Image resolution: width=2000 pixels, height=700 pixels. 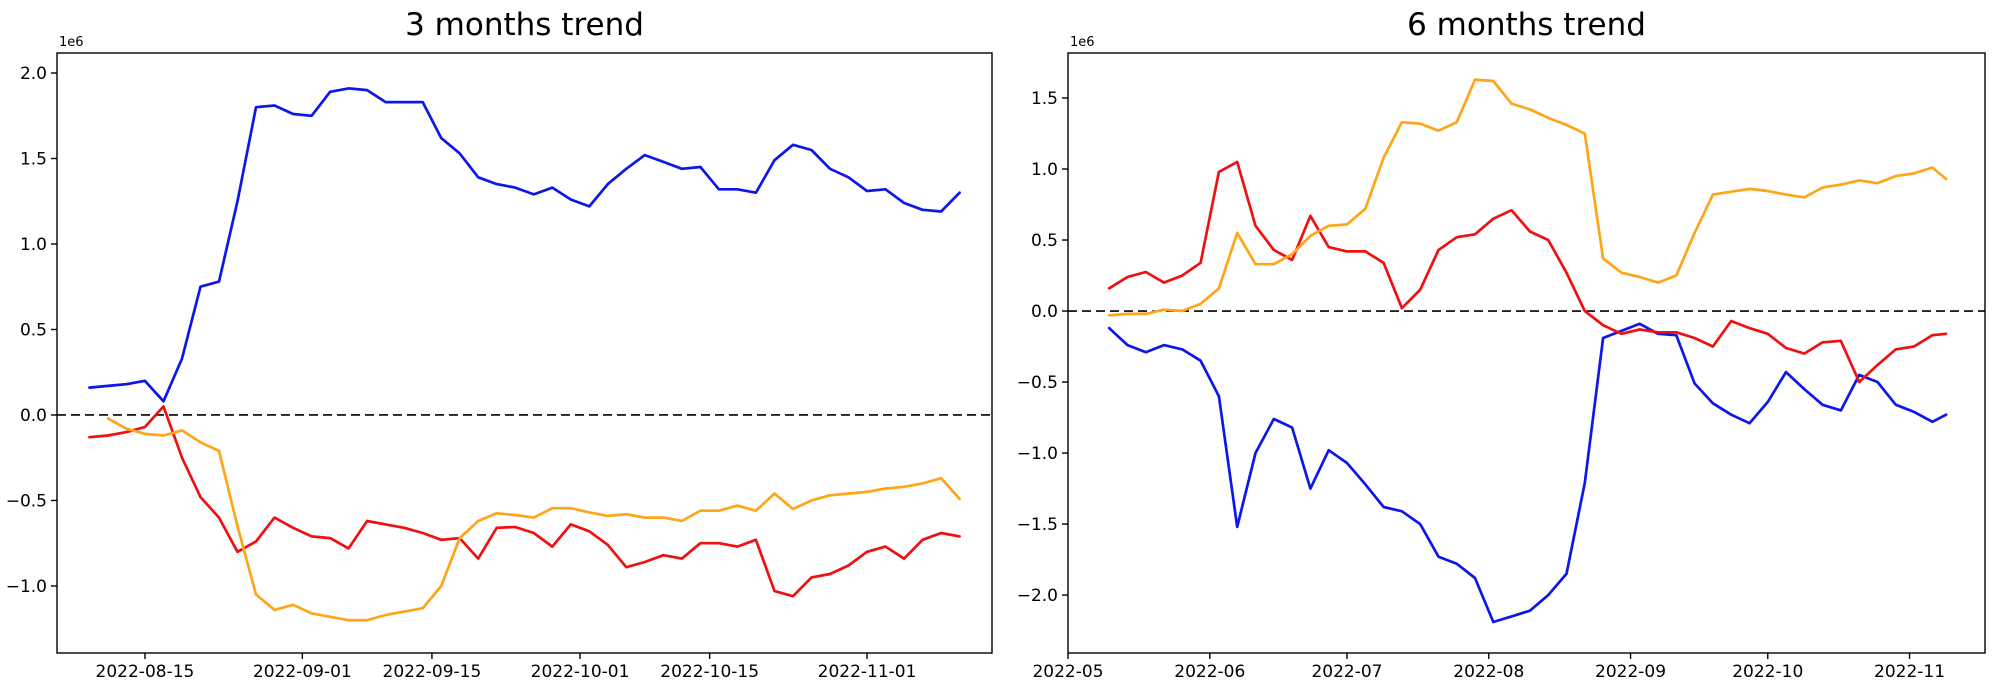 I want to click on right-chart-y-tick-label: 0.5, so click(x=1044, y=241).